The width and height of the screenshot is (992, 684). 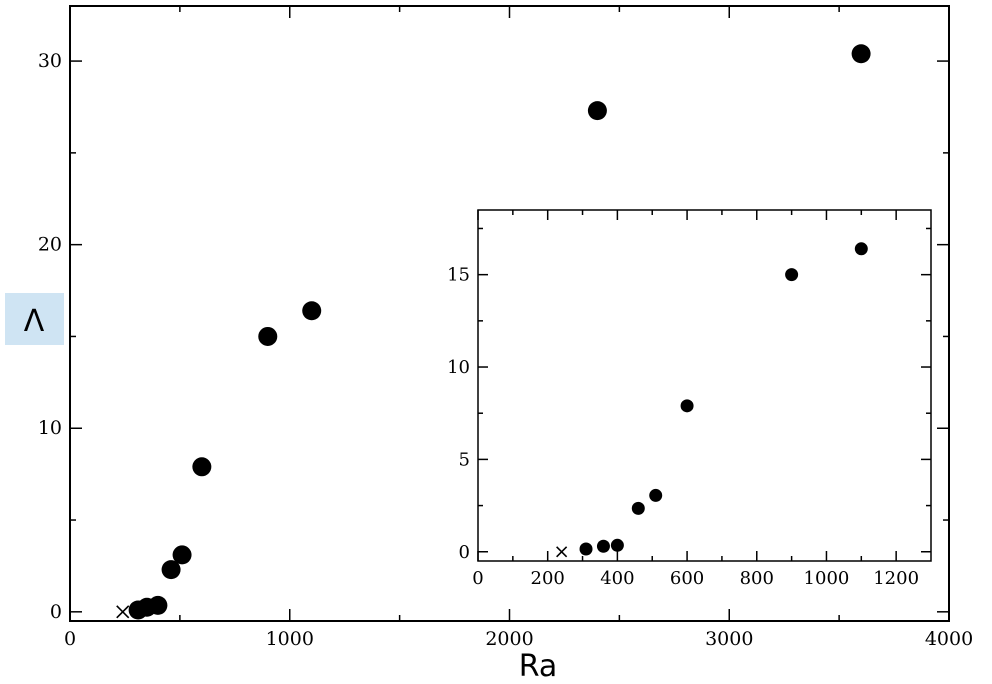 I want to click on main-y-tick-label: 20, so click(x=50, y=245).